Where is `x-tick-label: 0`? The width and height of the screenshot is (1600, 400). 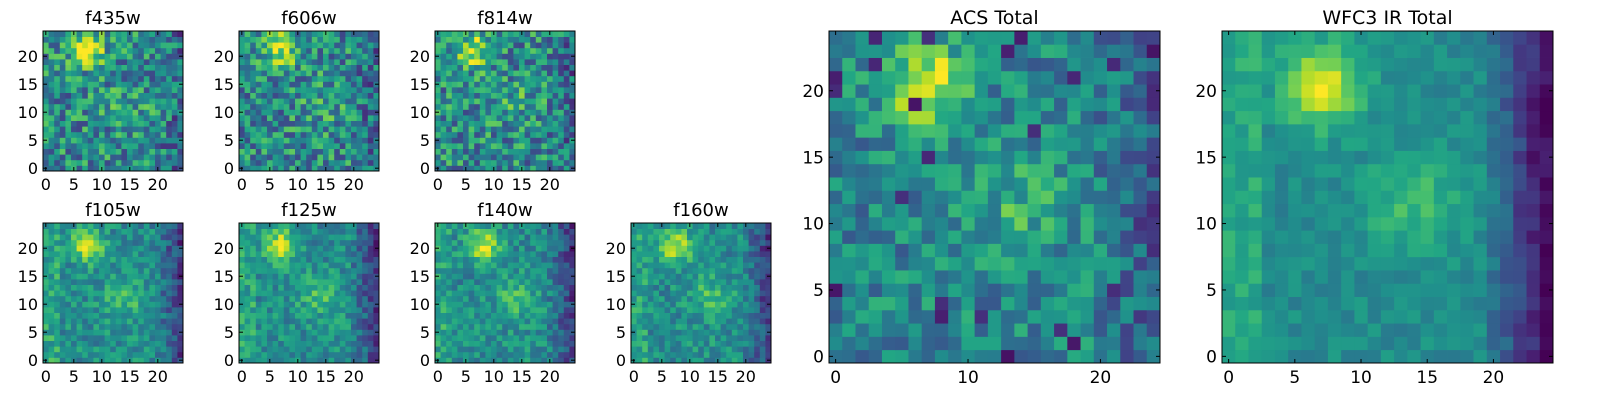 x-tick-label: 0 is located at coordinates (438, 184).